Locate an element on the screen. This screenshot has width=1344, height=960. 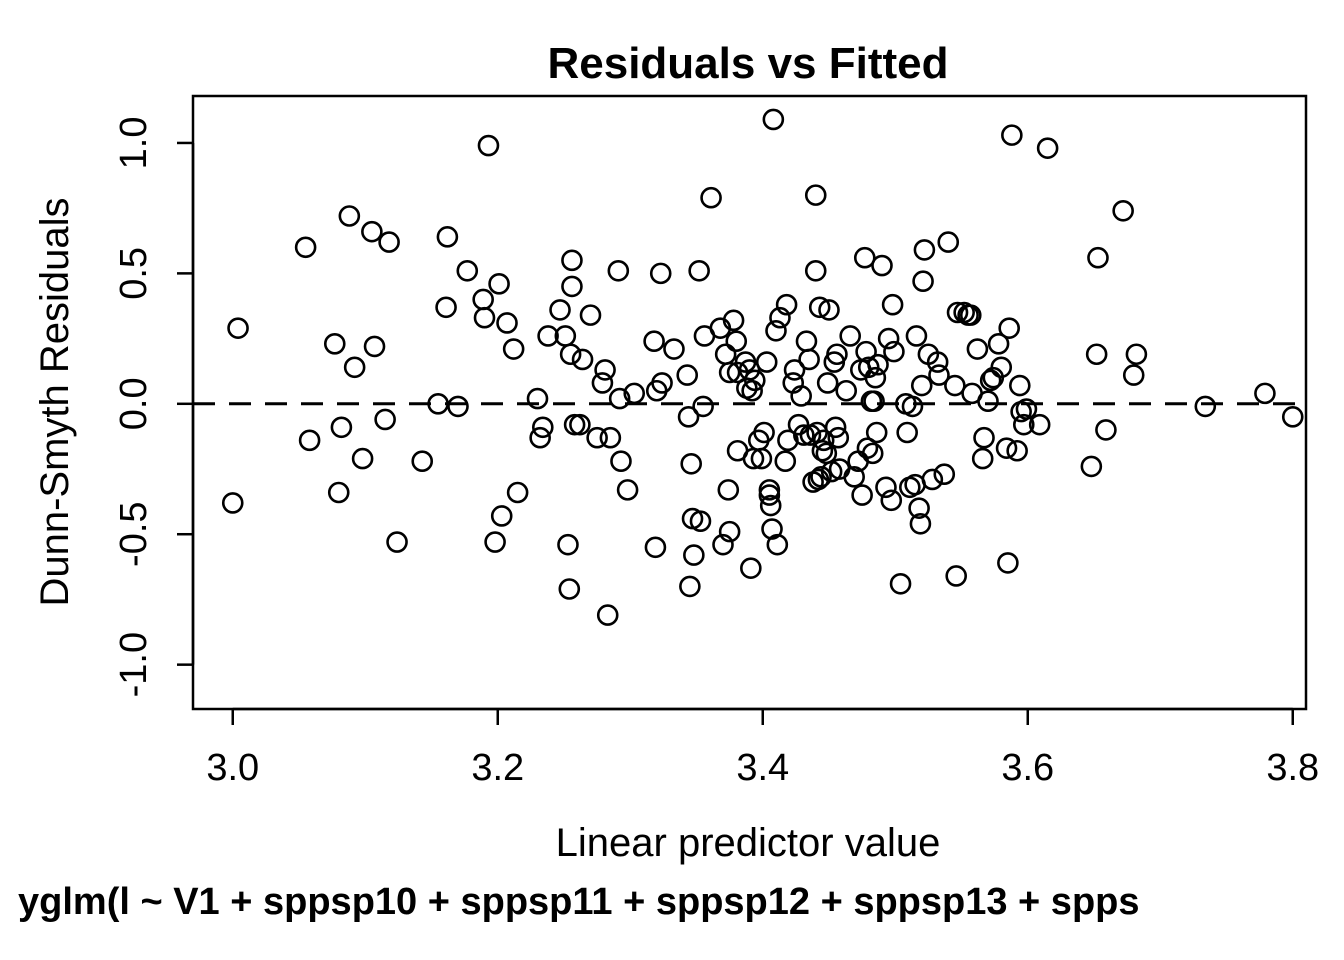
x-axis-title: Linear predictor value is located at coordinates (748, 843).